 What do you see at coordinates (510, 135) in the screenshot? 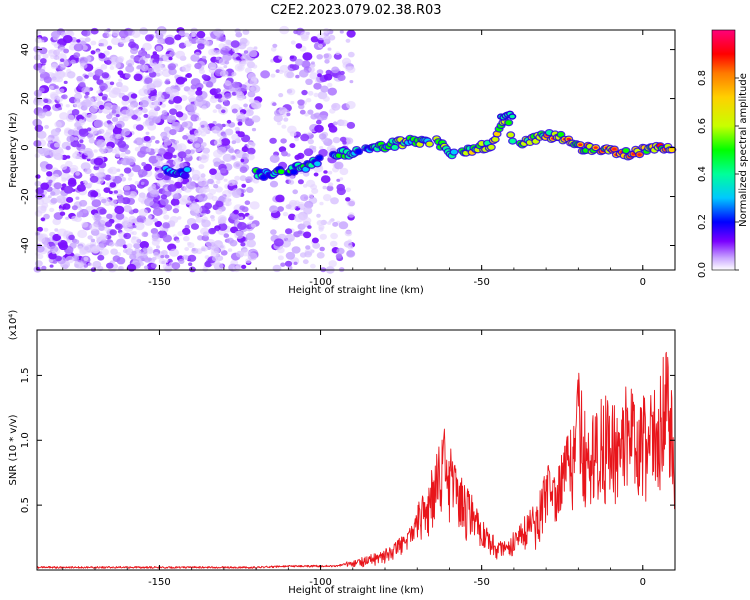
I see `echo-core` at bounding box center [510, 135].